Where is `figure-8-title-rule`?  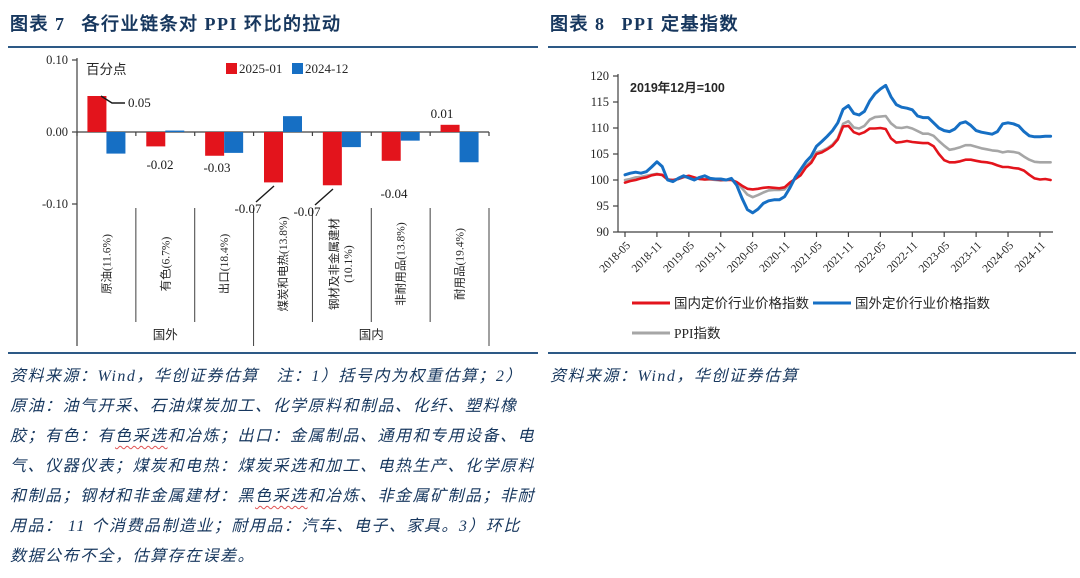
figure-8-title-rule is located at coordinates (812, 47).